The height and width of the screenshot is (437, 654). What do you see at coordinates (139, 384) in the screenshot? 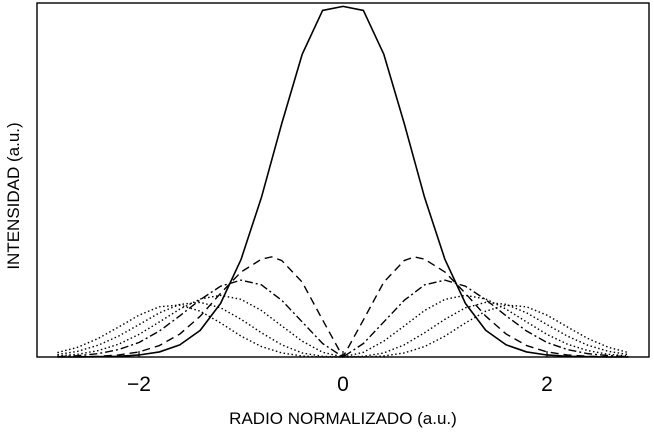
I see `x-tick-label: −2` at bounding box center [139, 384].